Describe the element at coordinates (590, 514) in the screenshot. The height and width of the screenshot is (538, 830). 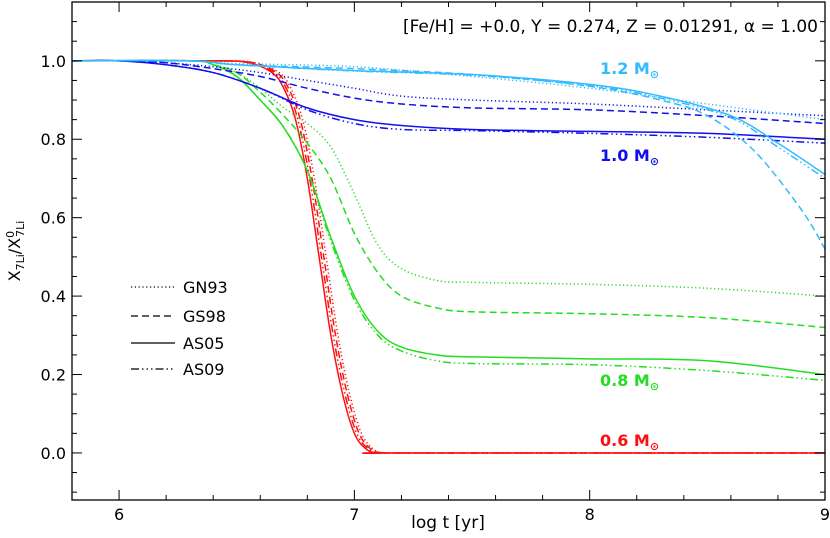
I see `x-tick-label: 8` at that location.